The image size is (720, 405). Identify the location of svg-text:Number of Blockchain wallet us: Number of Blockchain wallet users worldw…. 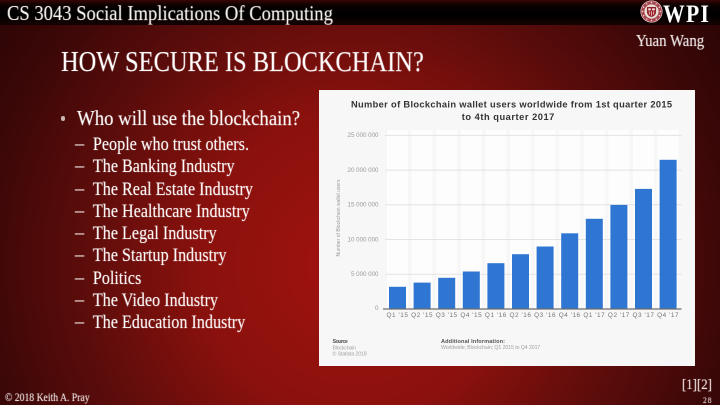
(511, 104).